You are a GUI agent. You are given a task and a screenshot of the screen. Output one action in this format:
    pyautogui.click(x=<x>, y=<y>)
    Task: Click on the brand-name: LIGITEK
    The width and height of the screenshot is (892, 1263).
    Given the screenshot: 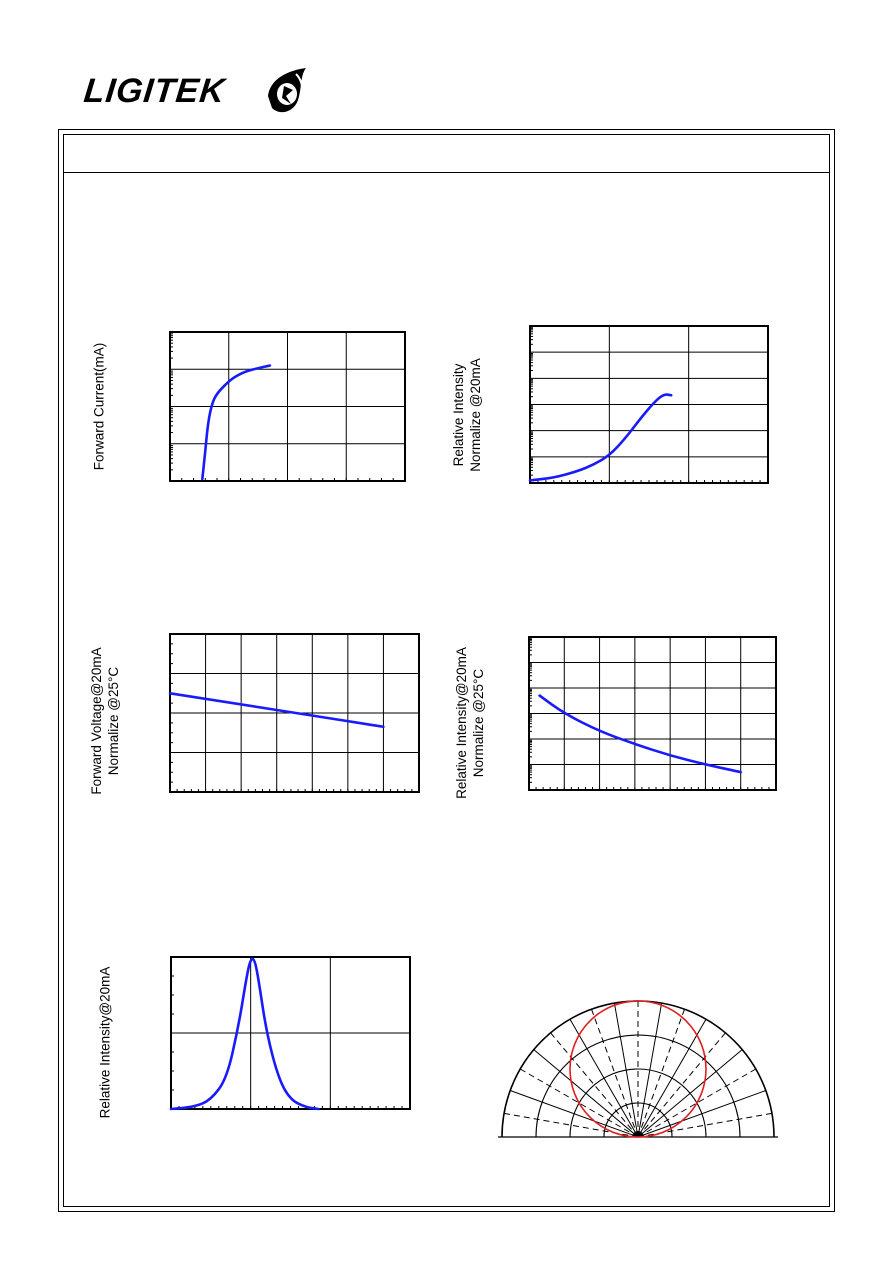 What is the action you would take?
    pyautogui.click(x=155, y=91)
    